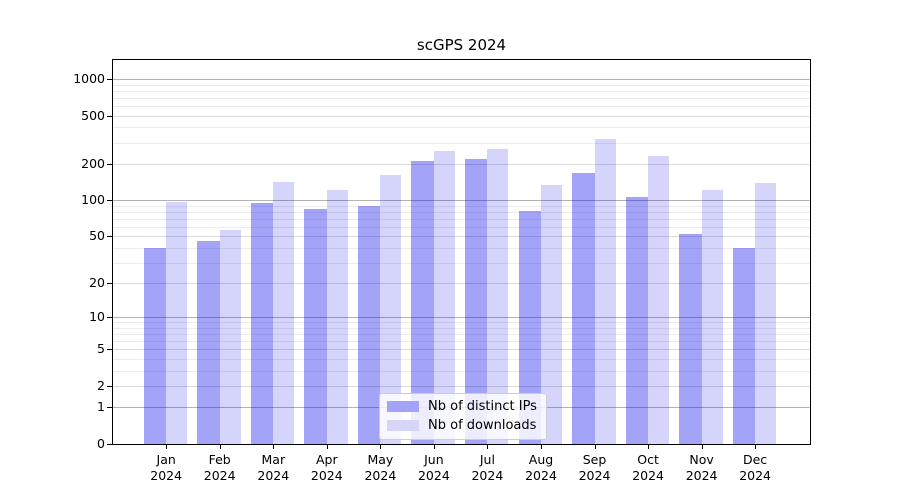  Describe the element at coordinates (101, 443) in the screenshot. I see `y-tick-label-0: 0` at that location.